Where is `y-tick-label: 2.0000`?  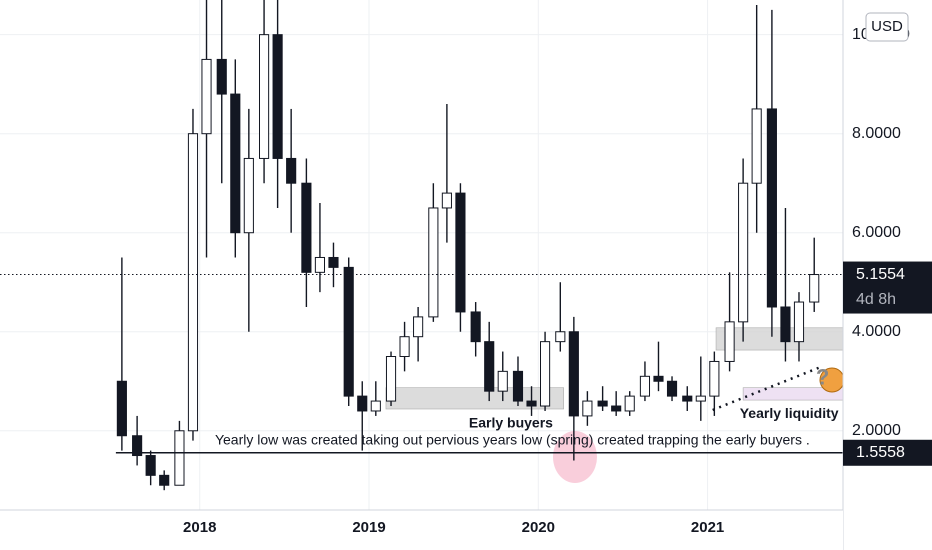 y-tick-label: 2.0000 is located at coordinates (876, 430).